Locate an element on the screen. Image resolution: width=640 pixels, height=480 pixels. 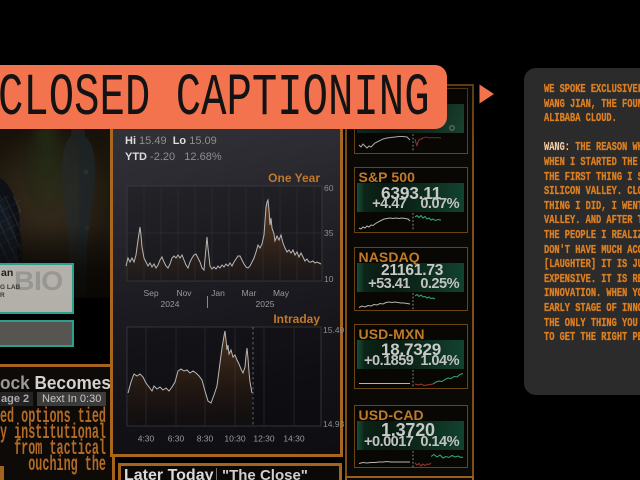
svg-text: Nov is located at coordinates (184, 293).